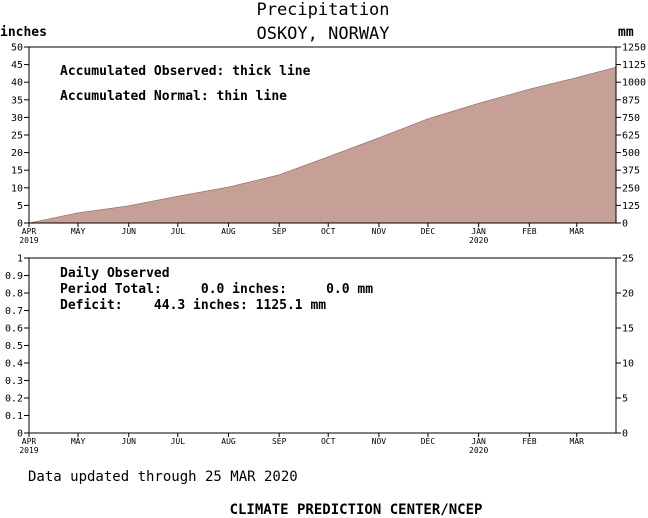 Image resolution: width=648 pixels, height=518 pixels. What do you see at coordinates (322, 34) in the screenshot?
I see `chart-subtitle: OSKOY, NORWAY` at bounding box center [322, 34].